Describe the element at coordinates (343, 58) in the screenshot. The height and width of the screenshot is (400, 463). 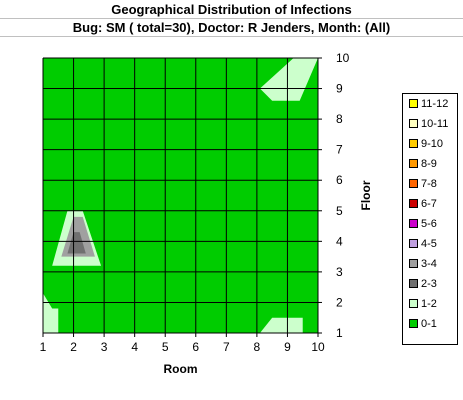
I see `y-tick-label: 10` at that location.